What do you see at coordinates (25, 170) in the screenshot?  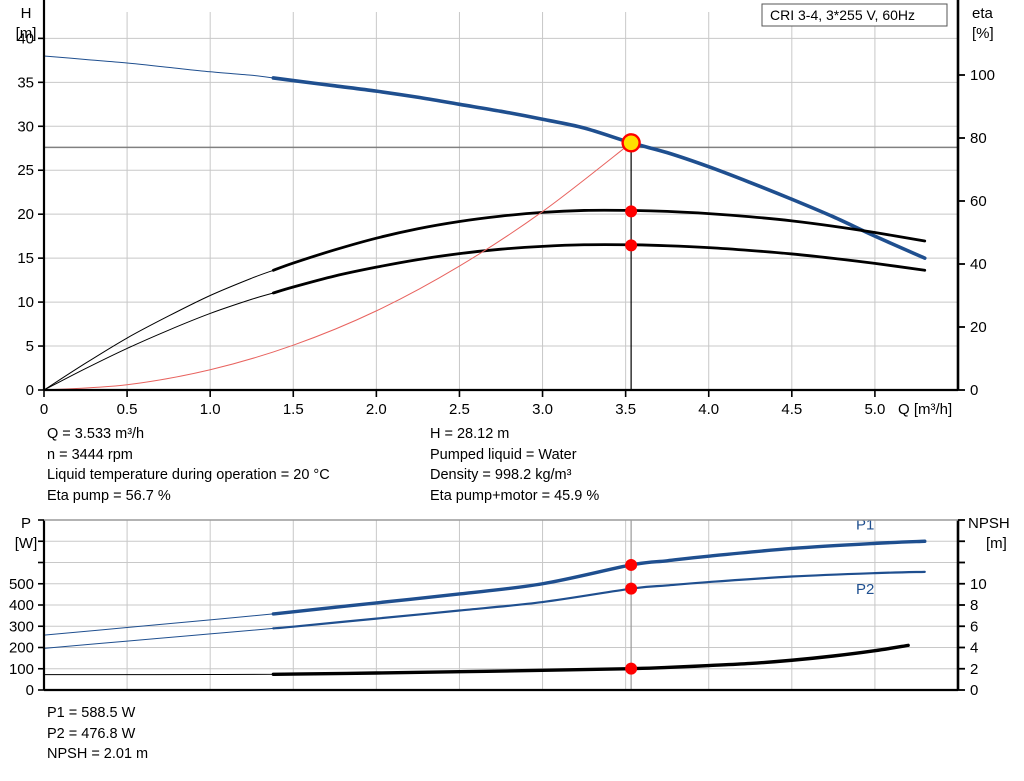 I see `tick-label-left: 25` at bounding box center [25, 170].